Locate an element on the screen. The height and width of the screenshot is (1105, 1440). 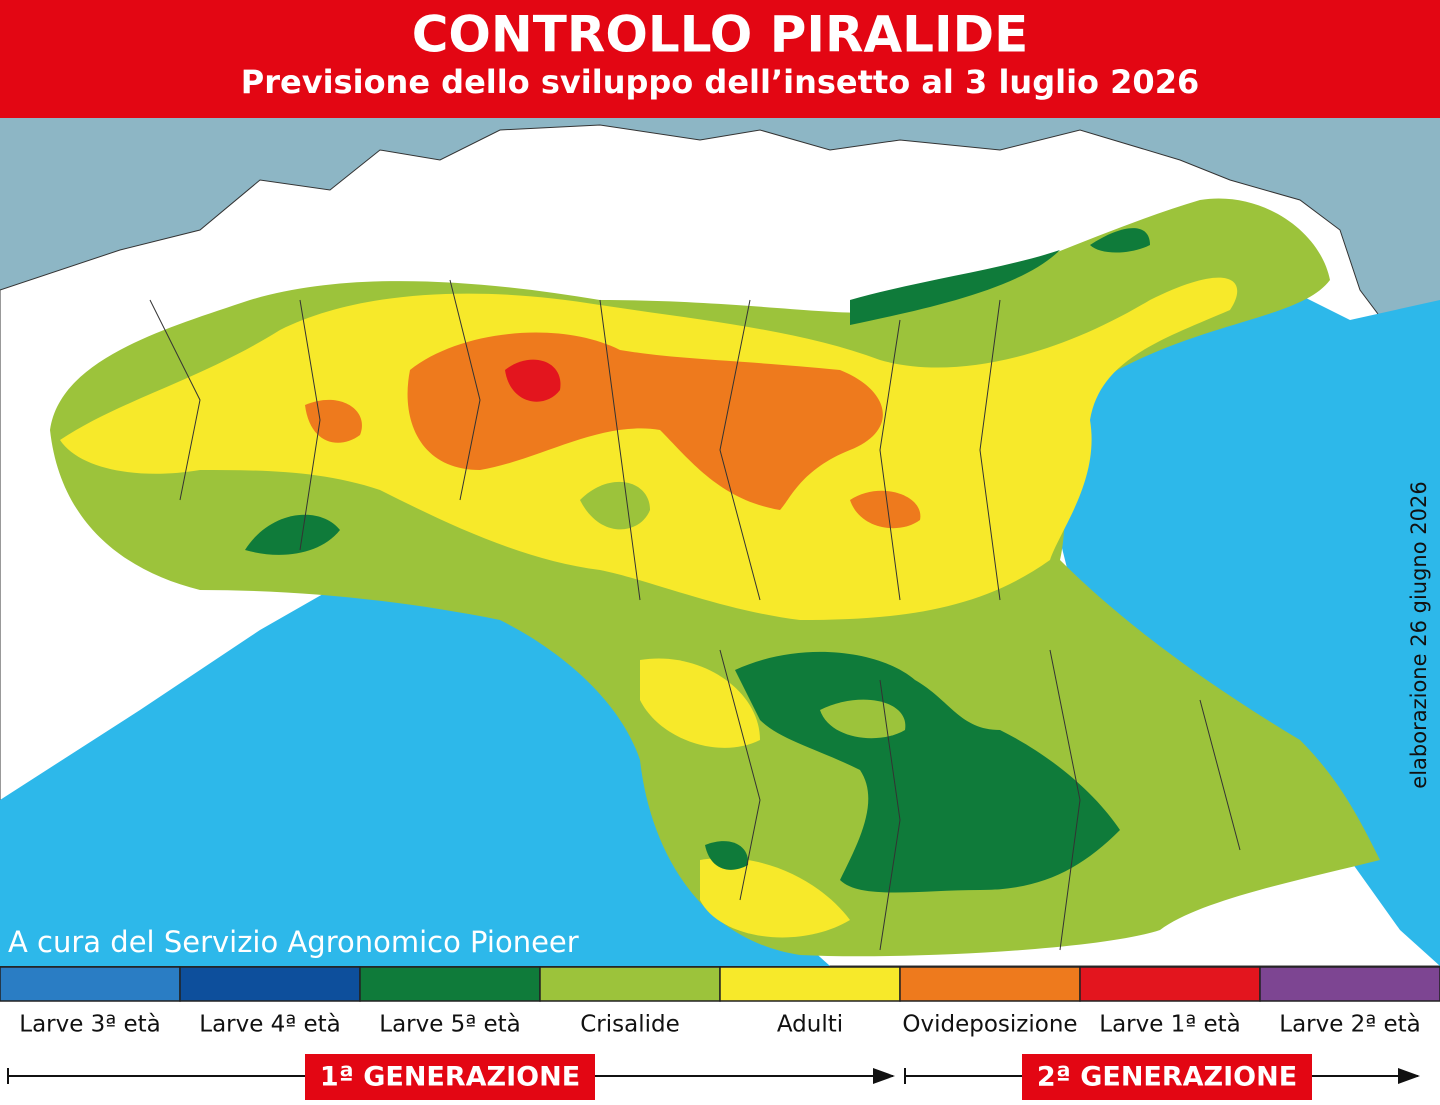
generation-label: 2ª GENERAZIONE is located at coordinates (1167, 1077).